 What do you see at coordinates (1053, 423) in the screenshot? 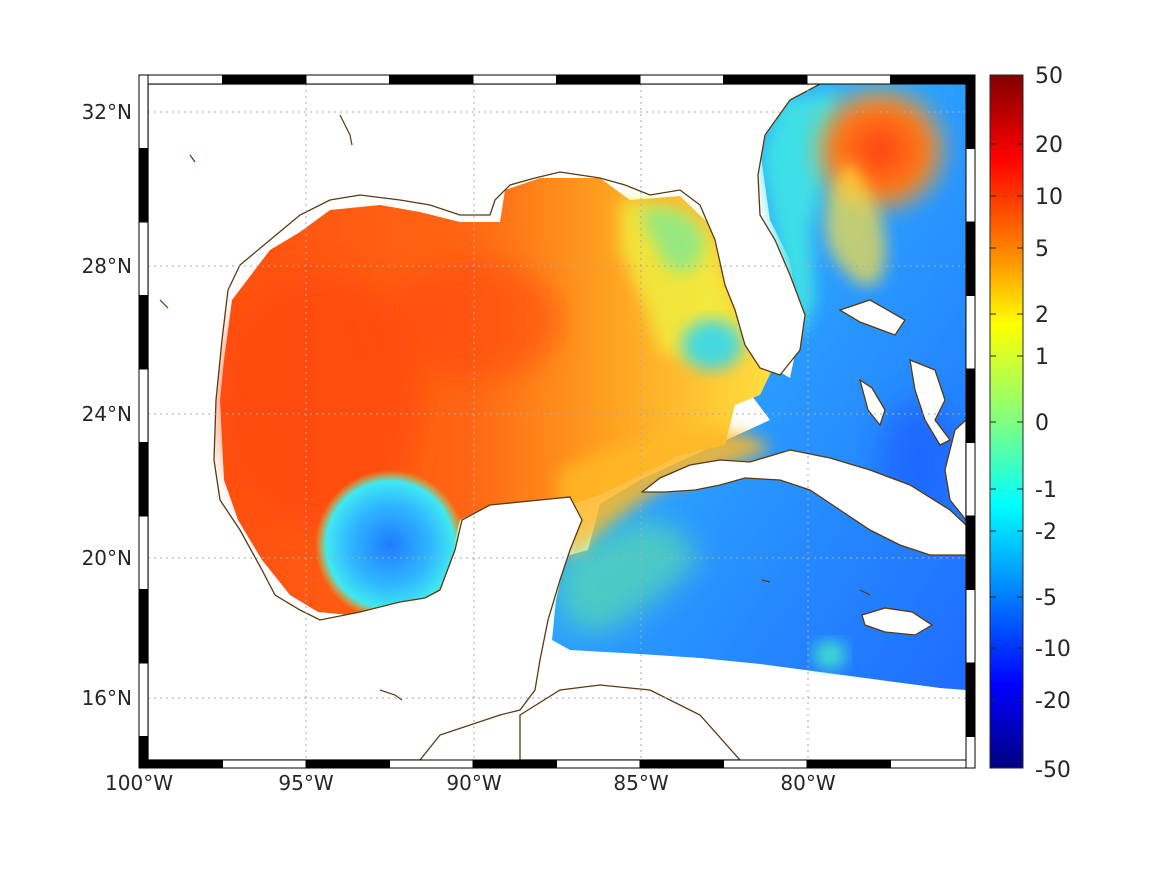
I see `colorbar-labels: 50 20 10 5 2 1 0 -1 -2 -5 -10 -20 -50` at bounding box center [1053, 423].